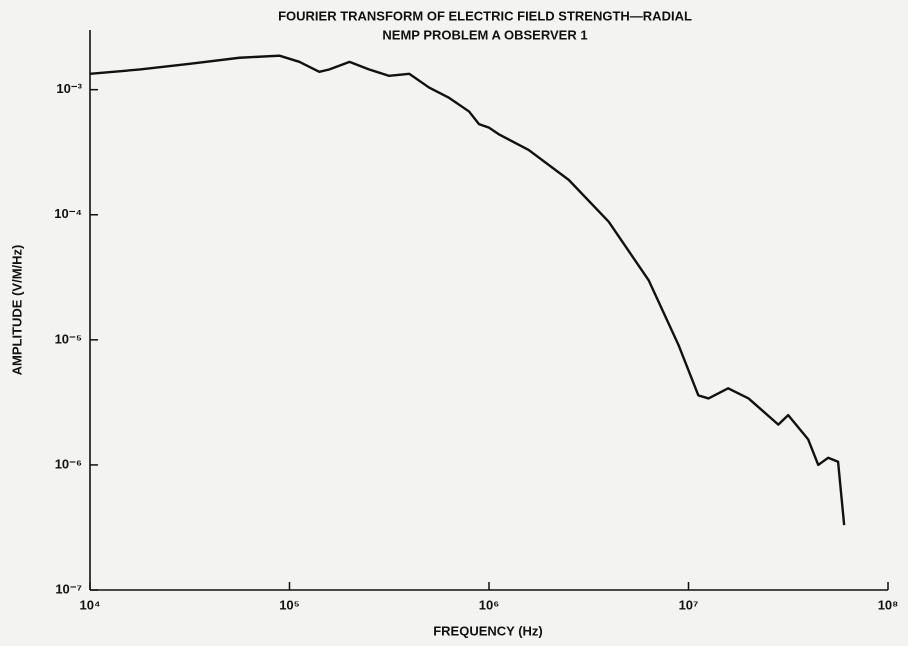  I want to click on chart-subtitle: NEMP PROBLEM A OBSERVER 1, so click(484, 34).